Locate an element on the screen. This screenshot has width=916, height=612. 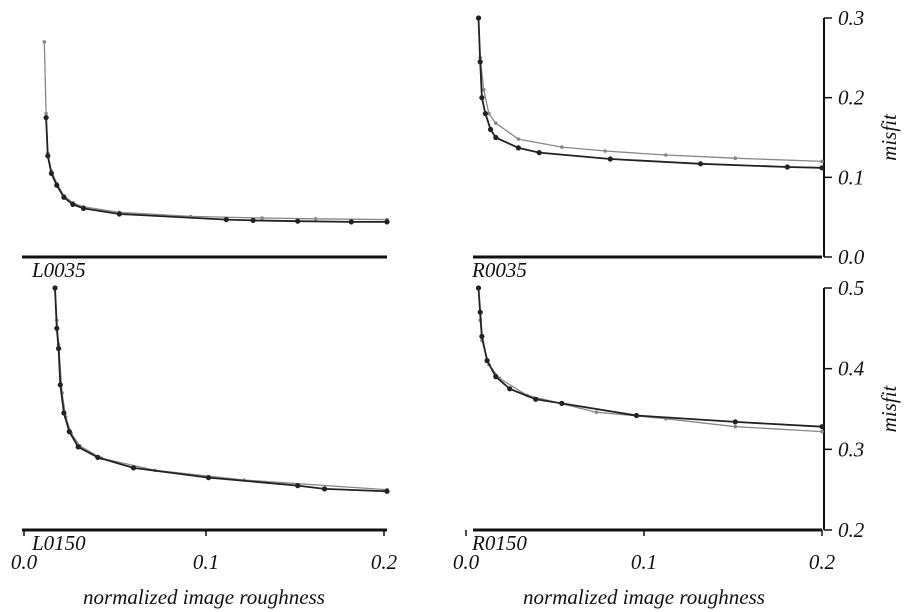
panel-label: L0150 is located at coordinates (58, 543).